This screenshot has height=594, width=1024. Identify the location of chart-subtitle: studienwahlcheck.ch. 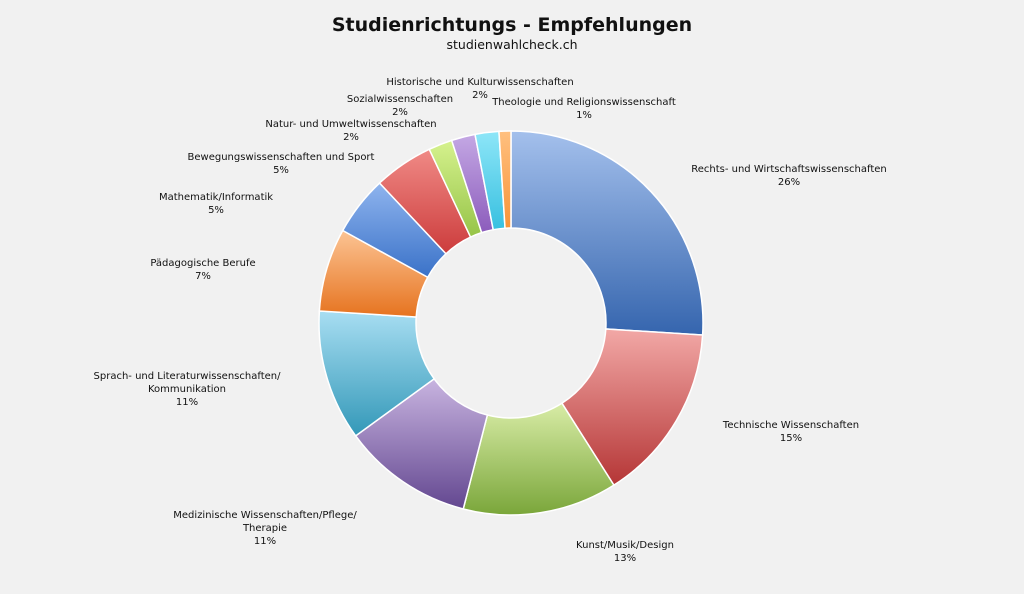
(512, 44).